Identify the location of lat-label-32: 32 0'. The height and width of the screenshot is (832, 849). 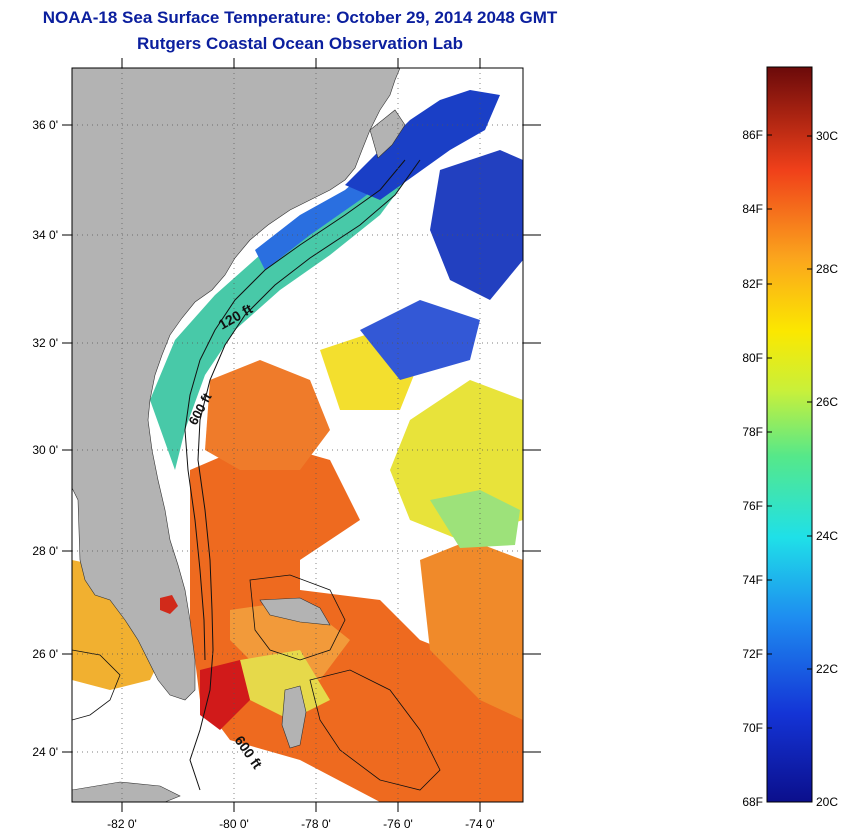
(45, 343).